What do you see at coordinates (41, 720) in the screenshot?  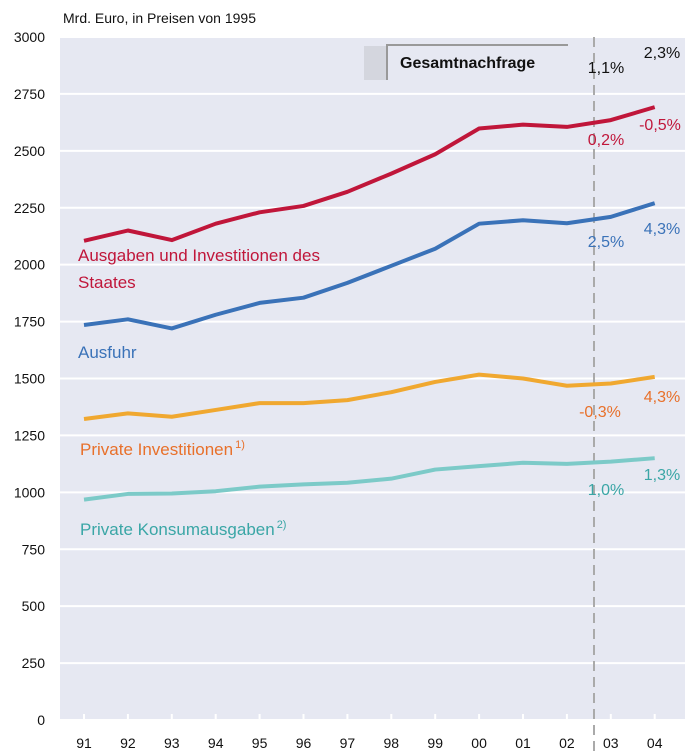 I see `y-tick-label: 0` at bounding box center [41, 720].